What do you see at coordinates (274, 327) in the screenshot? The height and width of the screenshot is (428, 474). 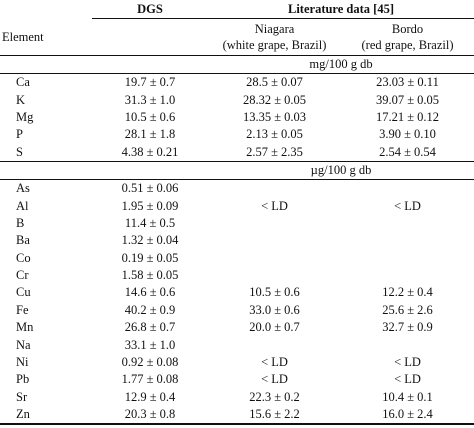 I see `niagara-value-cell: 20.0 ± 0.7` at bounding box center [274, 327].